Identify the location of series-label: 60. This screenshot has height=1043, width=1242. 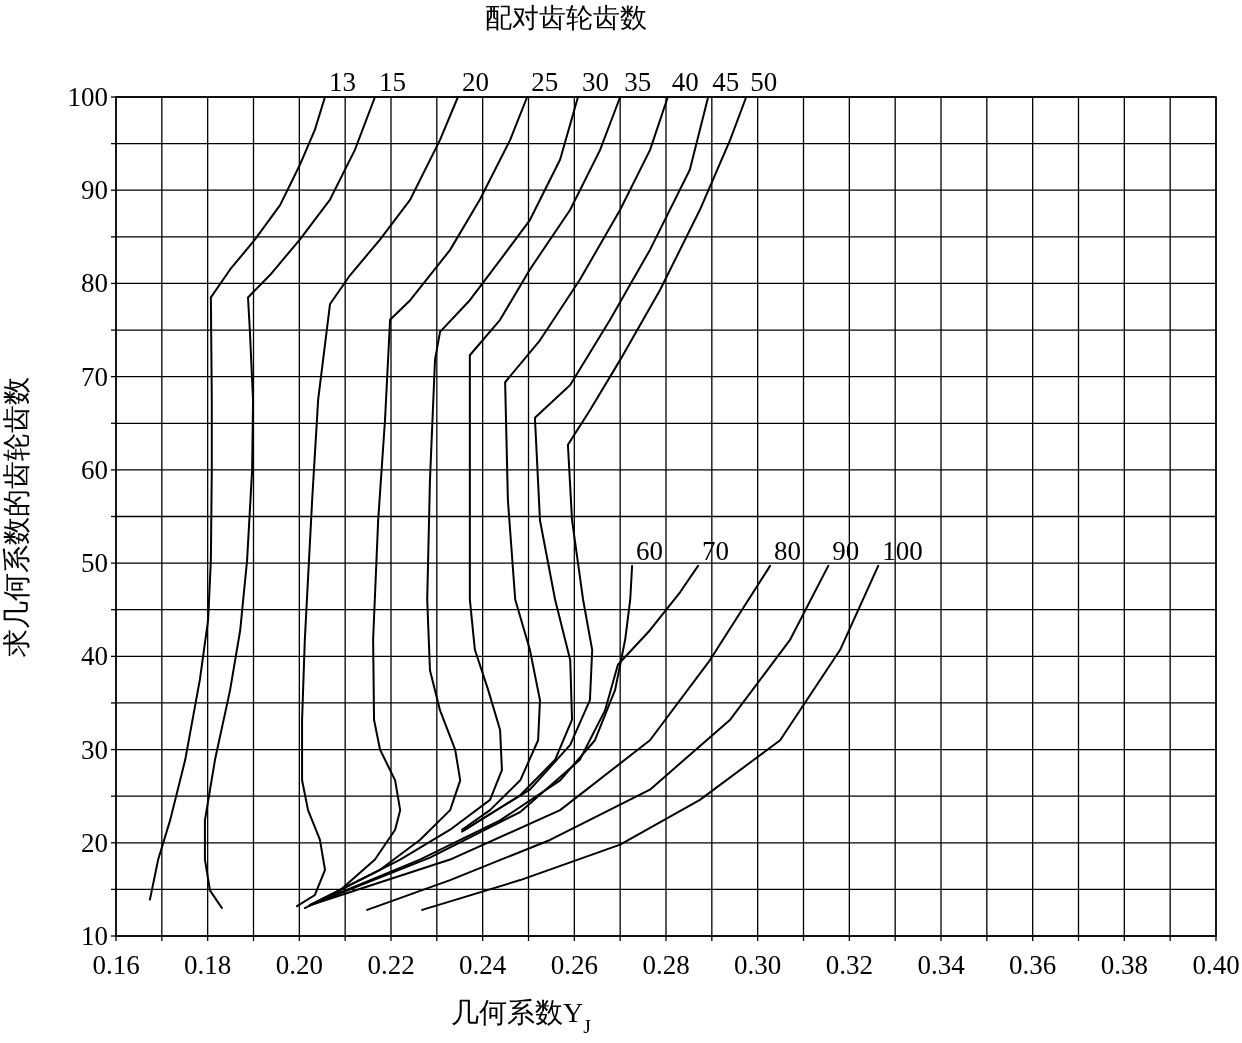
(650, 550).